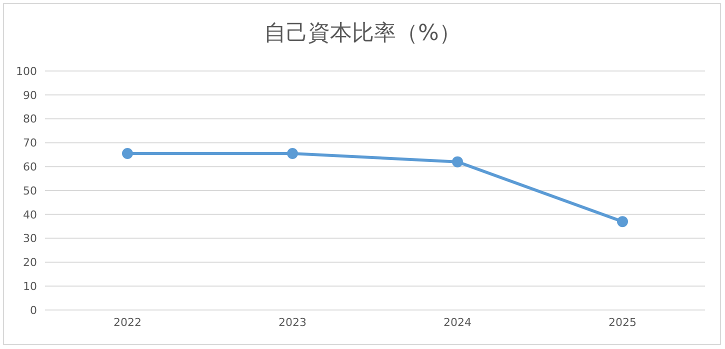 The width and height of the screenshot is (725, 349). What do you see at coordinates (30, 119) in the screenshot?
I see `y-tick-label: 80` at bounding box center [30, 119].